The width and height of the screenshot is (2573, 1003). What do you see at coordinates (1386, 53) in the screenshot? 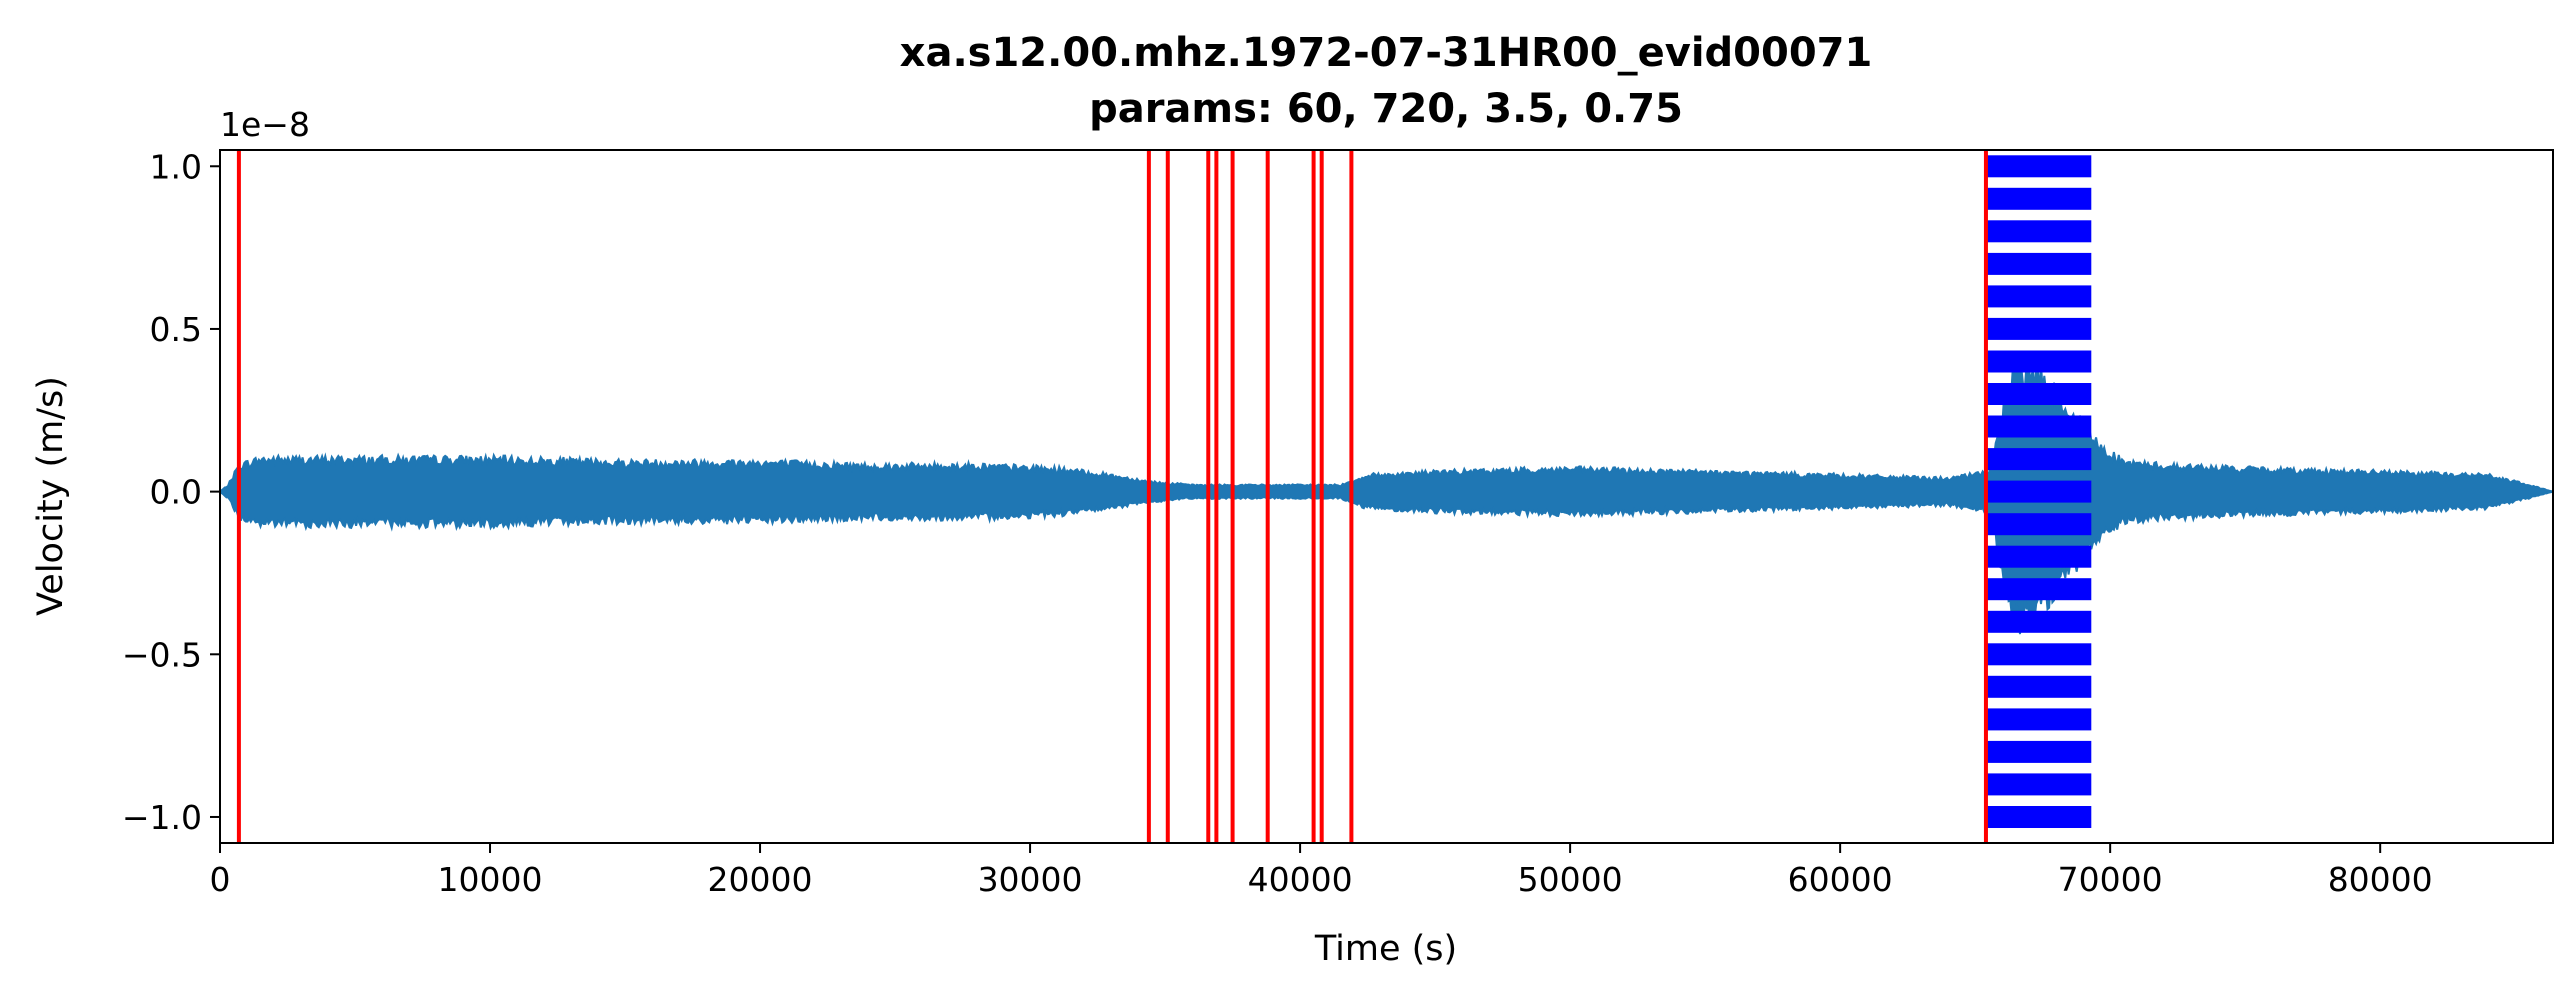
I see `chart-title: xa.s12.00.mhz.1972-07-31HR00_evid00071` at bounding box center [1386, 53].